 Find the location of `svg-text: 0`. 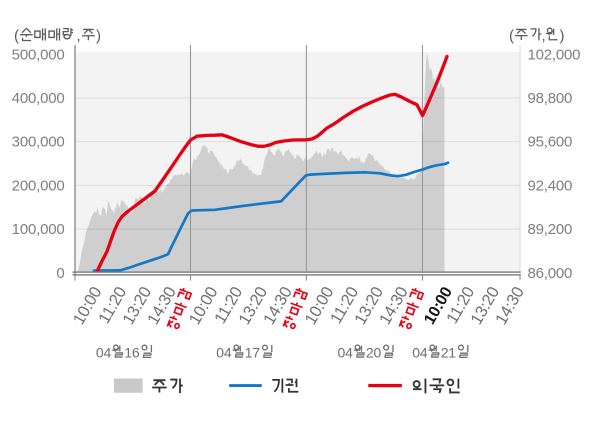

svg-text: 0 is located at coordinates (60, 273).